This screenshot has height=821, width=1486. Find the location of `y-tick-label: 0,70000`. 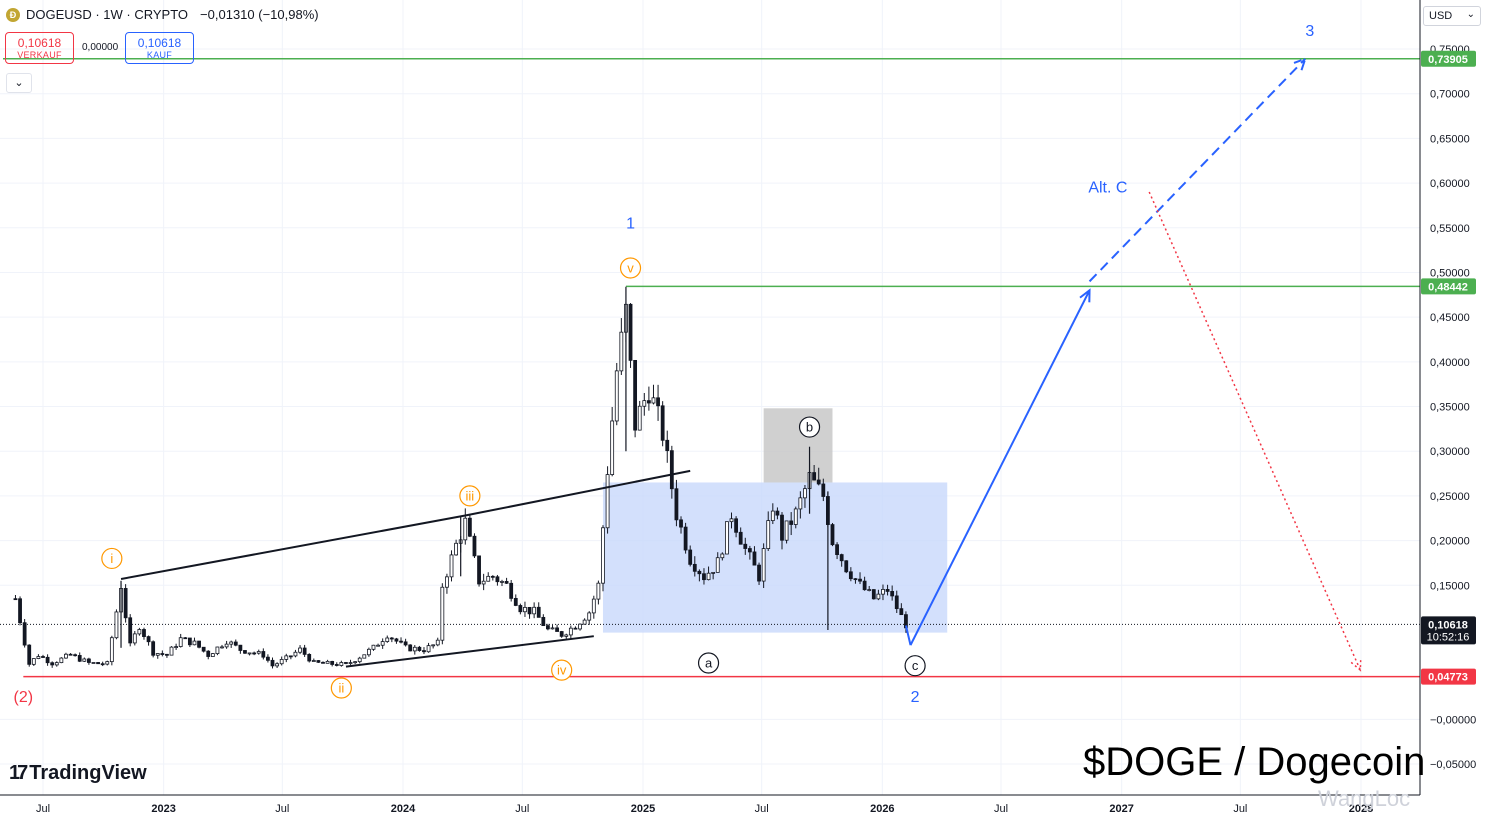

y-tick-label: 0,70000 is located at coordinates (1450, 95).